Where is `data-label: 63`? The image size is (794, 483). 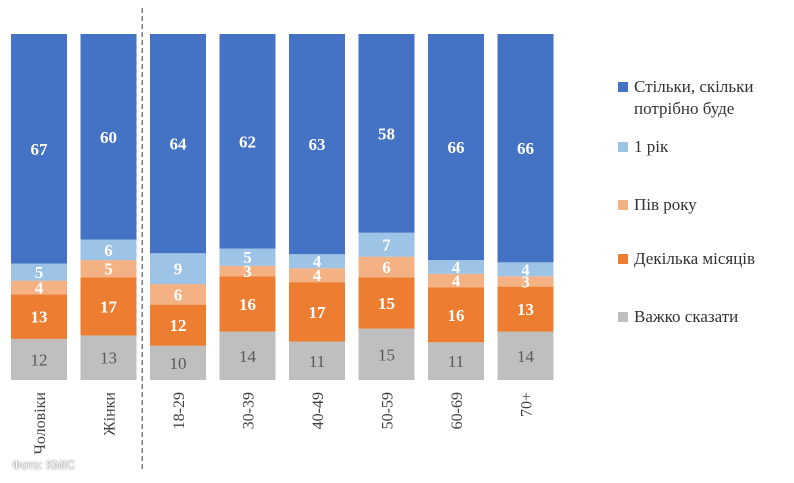 data-label: 63 is located at coordinates (317, 144).